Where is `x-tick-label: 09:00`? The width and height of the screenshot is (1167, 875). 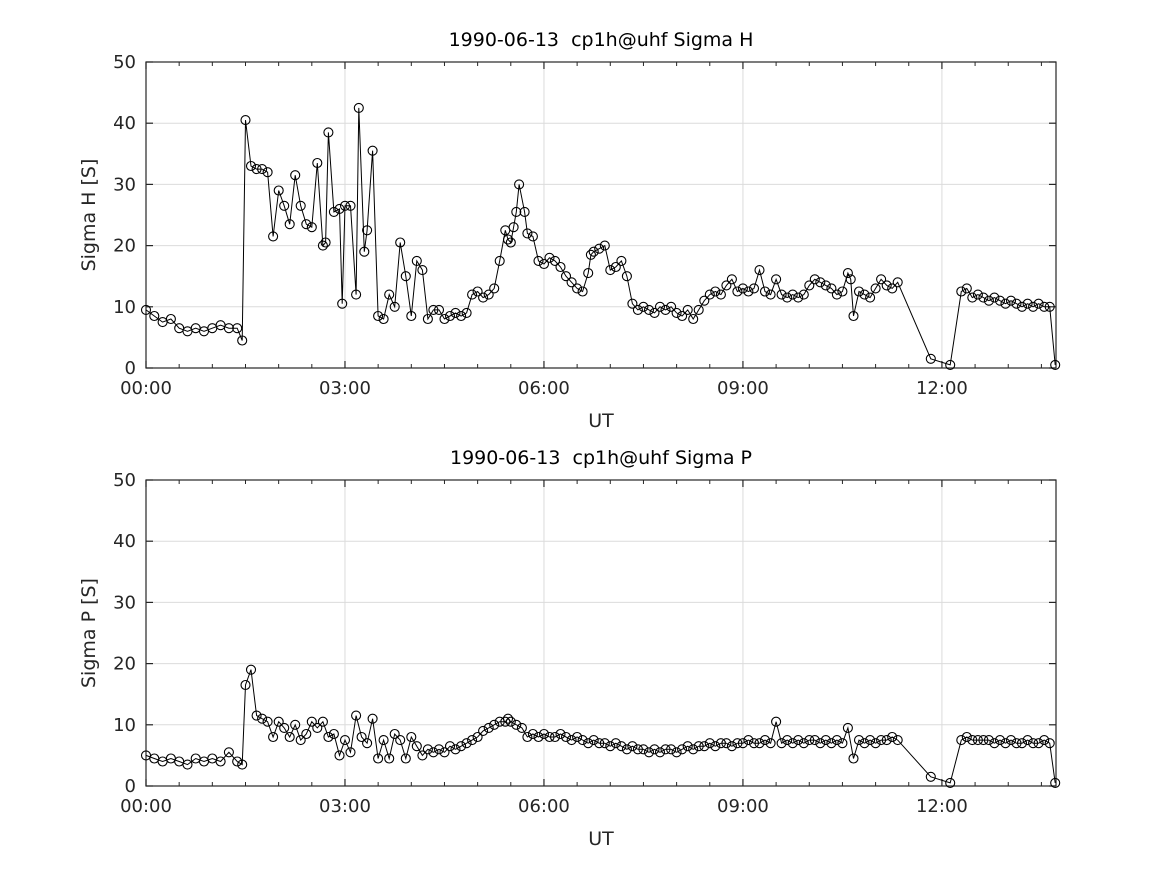
x-tick-label: 09:00 is located at coordinates (743, 806).